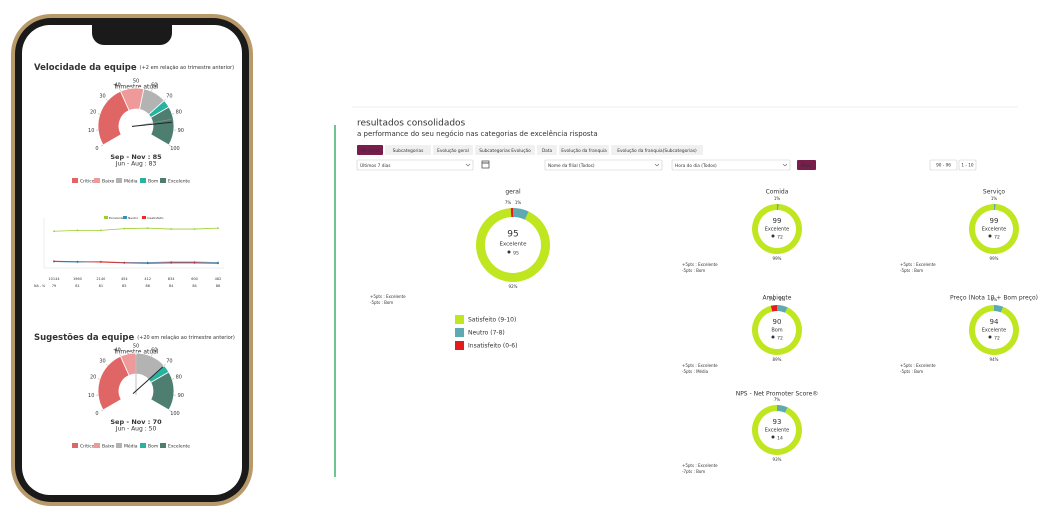 This screenshot has height=517, width=1049. I want to click on donut-rating: Excelente, so click(514, 245).